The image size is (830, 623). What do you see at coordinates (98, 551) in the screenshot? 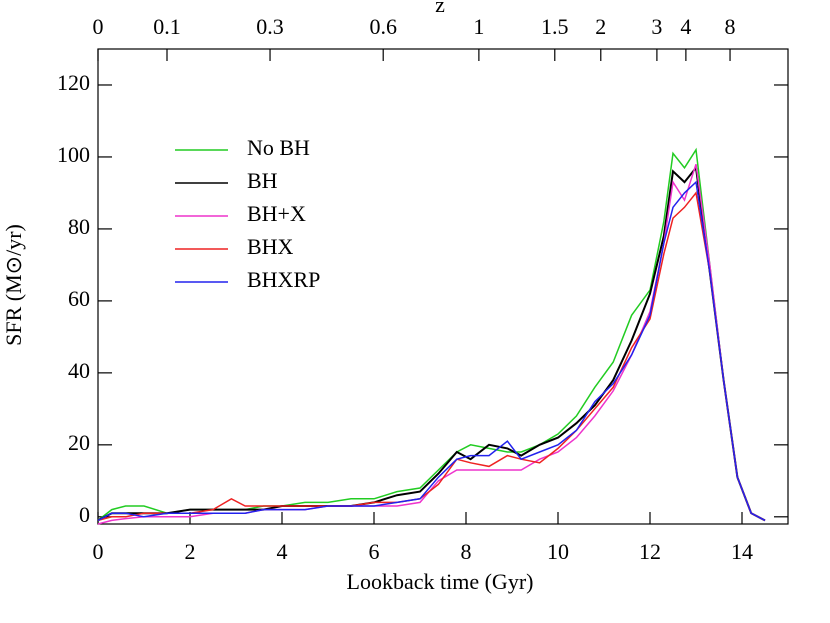
I see `x-tick-label: 0` at bounding box center [98, 551].